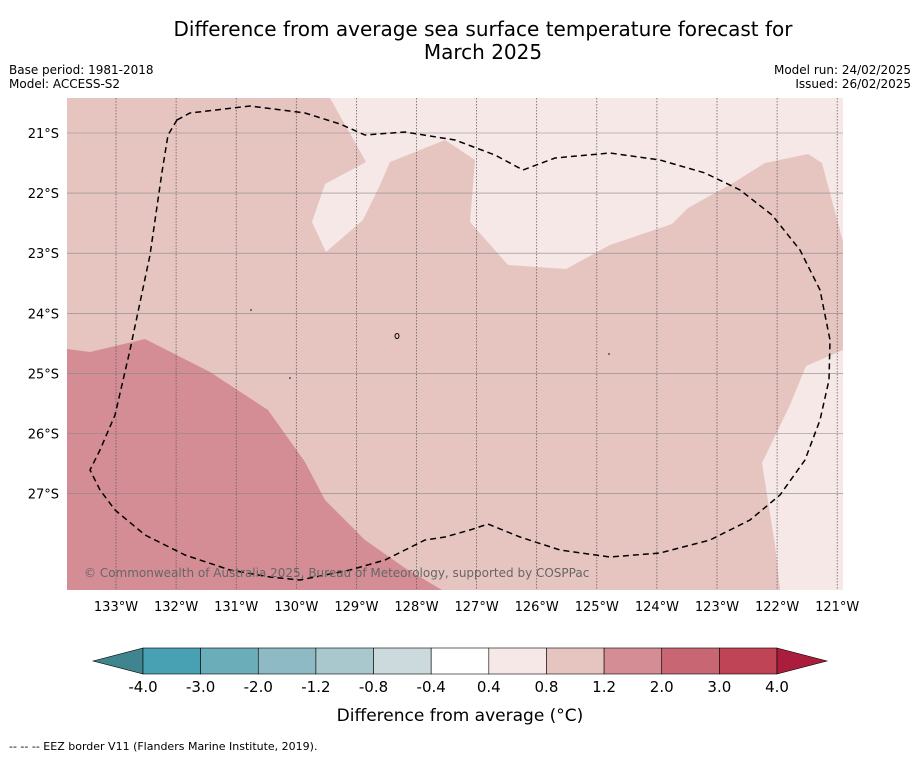  What do you see at coordinates (416, 607) in the screenshot?
I see `longitude-tick-label: 128°W` at bounding box center [416, 607].